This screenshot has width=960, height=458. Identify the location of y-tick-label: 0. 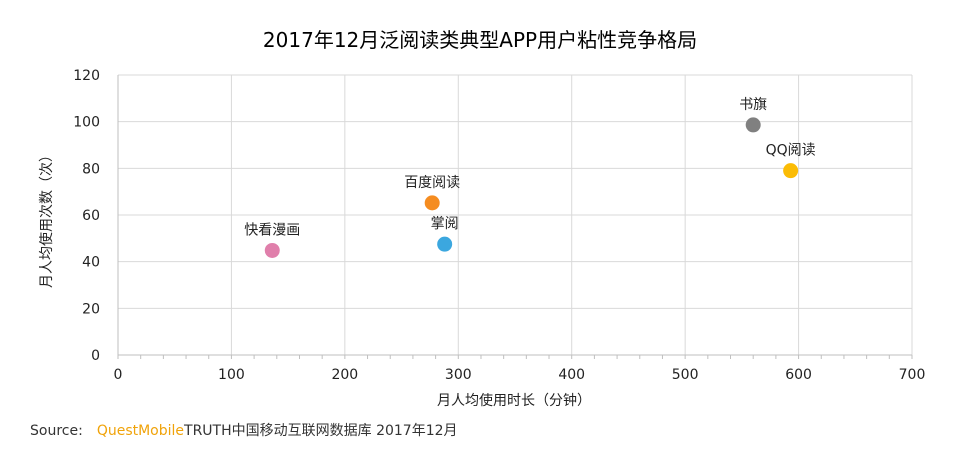
(95, 356).